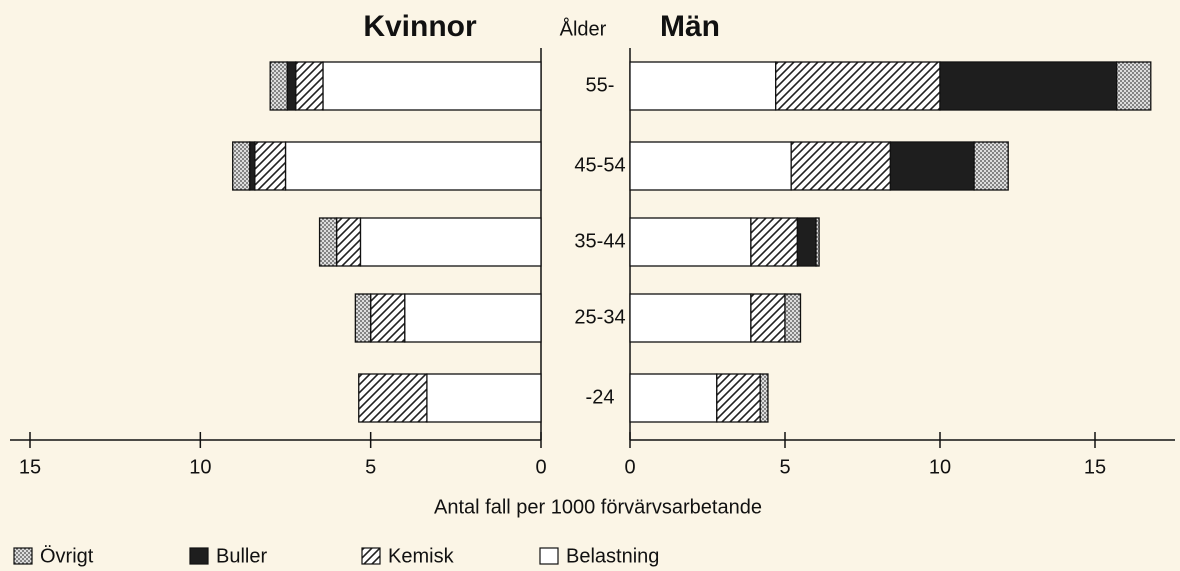 This screenshot has height=571, width=1180. Describe the element at coordinates (421, 556) in the screenshot. I see `legend-label: Kemisk` at that location.